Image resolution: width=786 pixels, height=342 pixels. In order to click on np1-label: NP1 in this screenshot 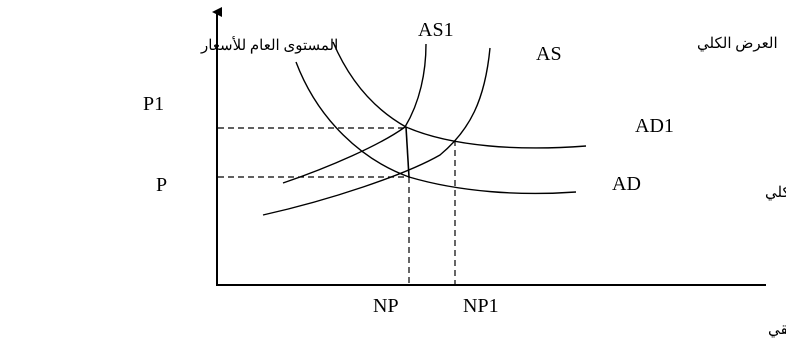, I will do `click(481, 306)`.